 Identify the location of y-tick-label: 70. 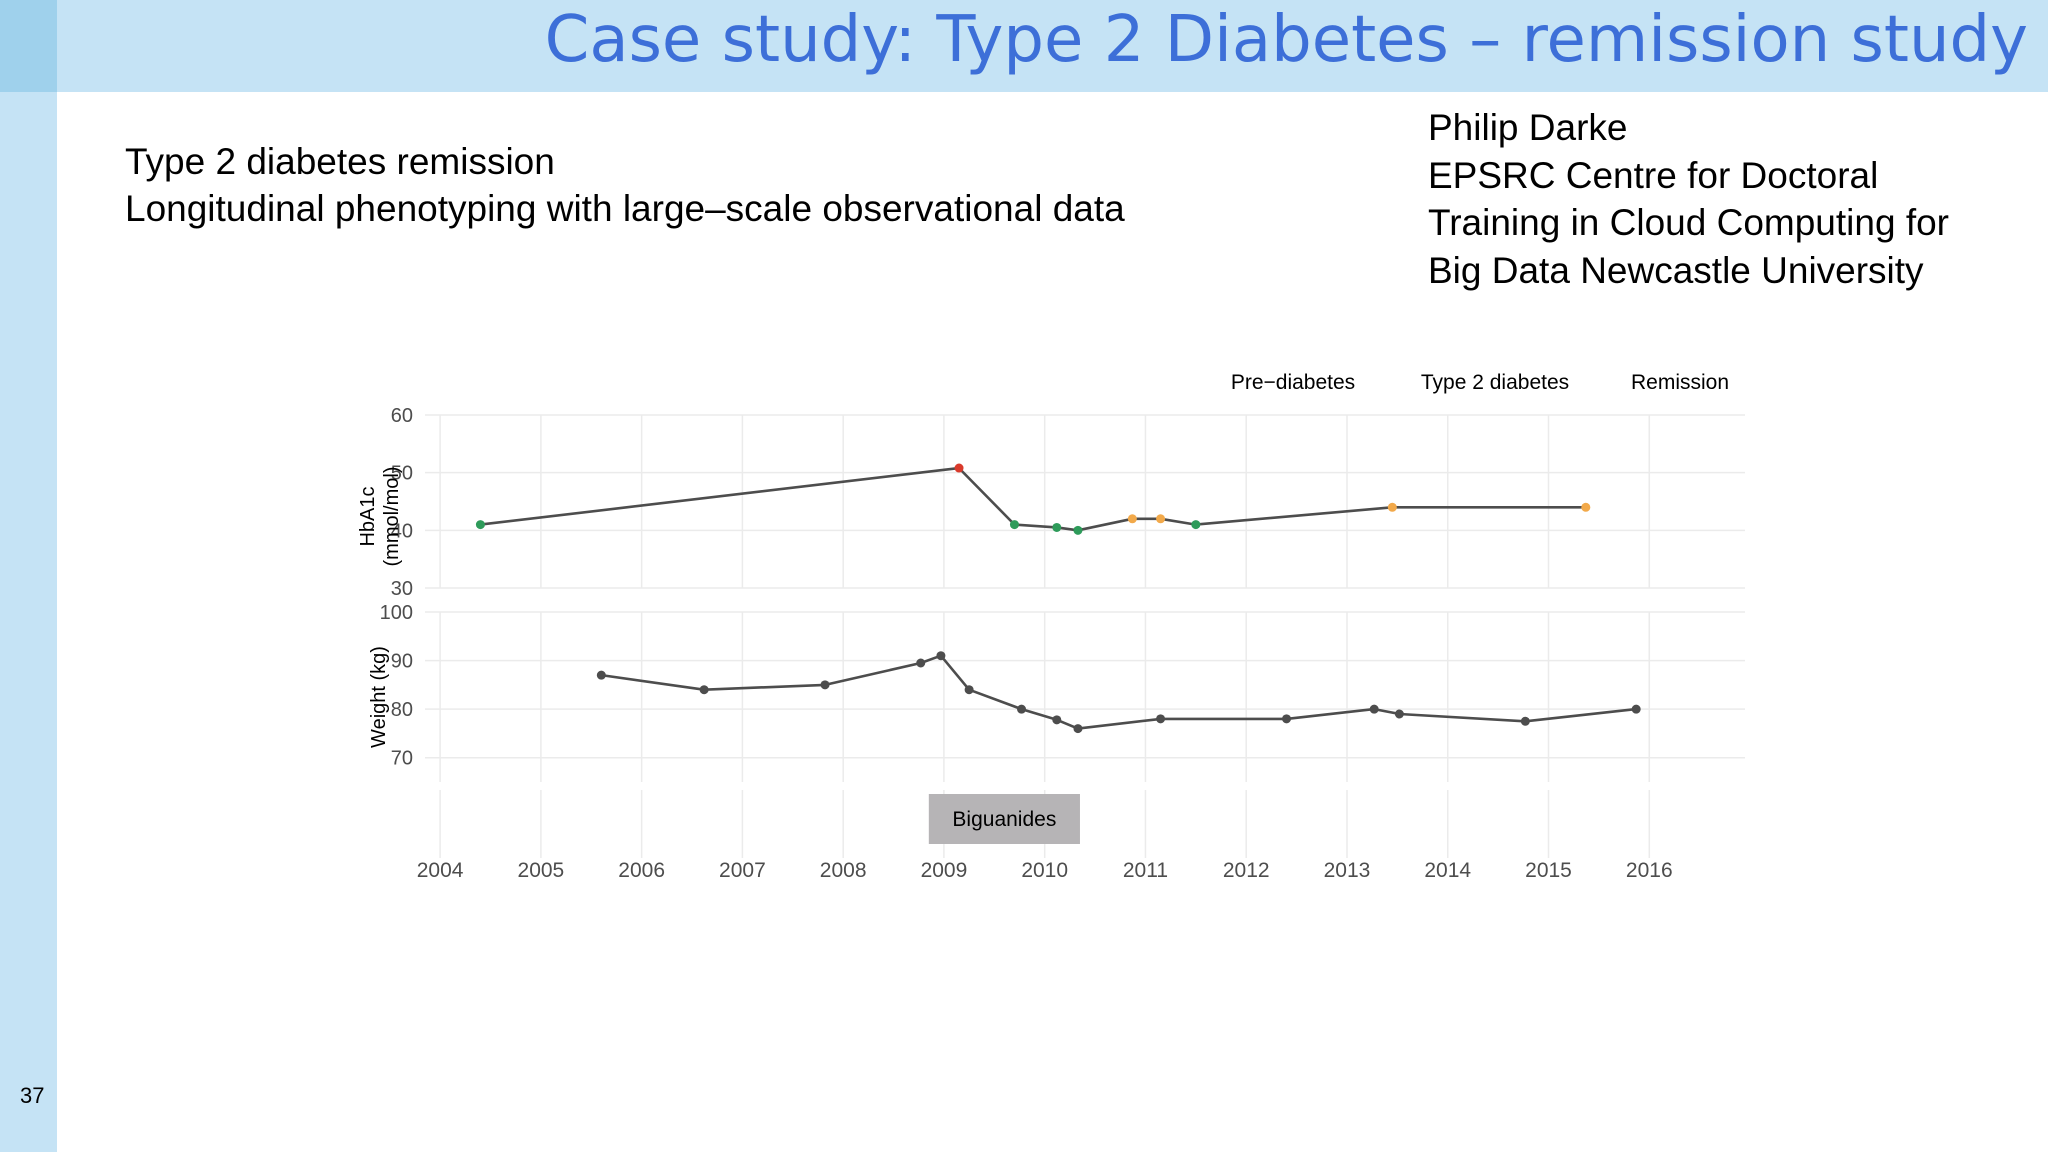
(402, 759).